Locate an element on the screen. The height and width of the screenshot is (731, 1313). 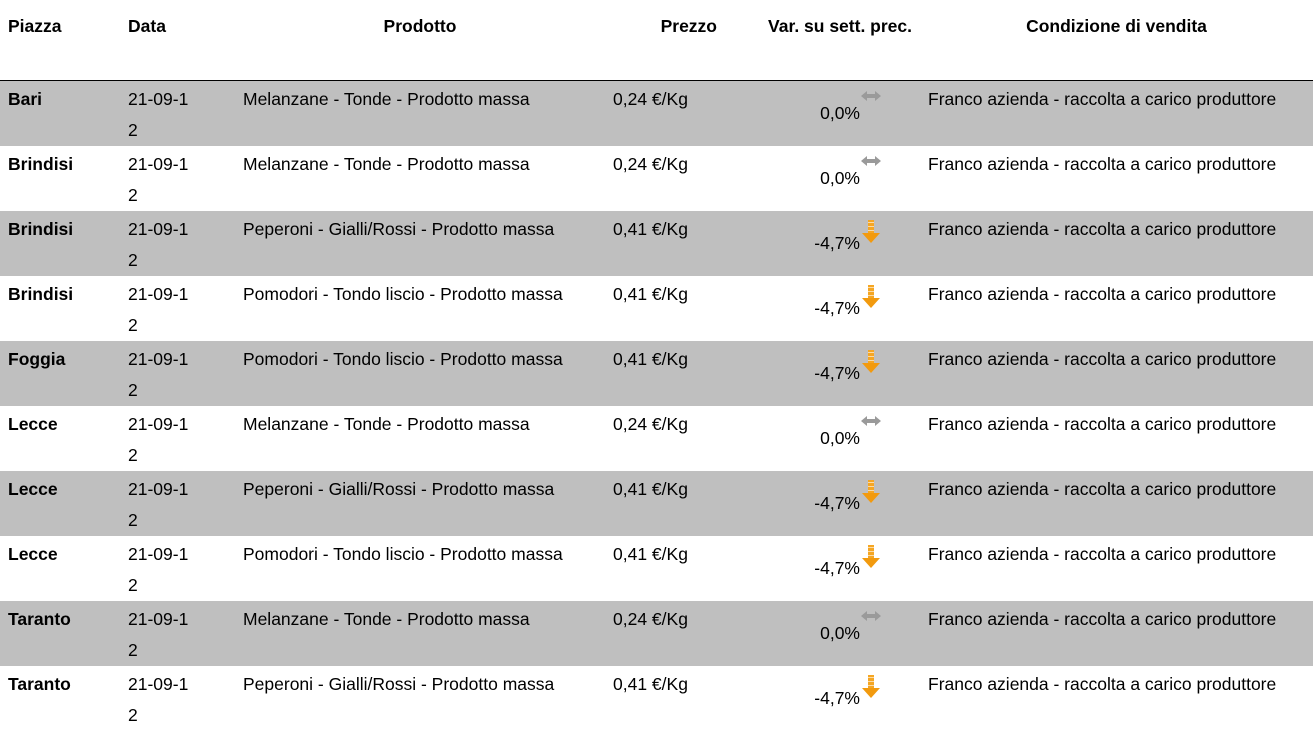
cell: Foggia is located at coordinates (60, 373).